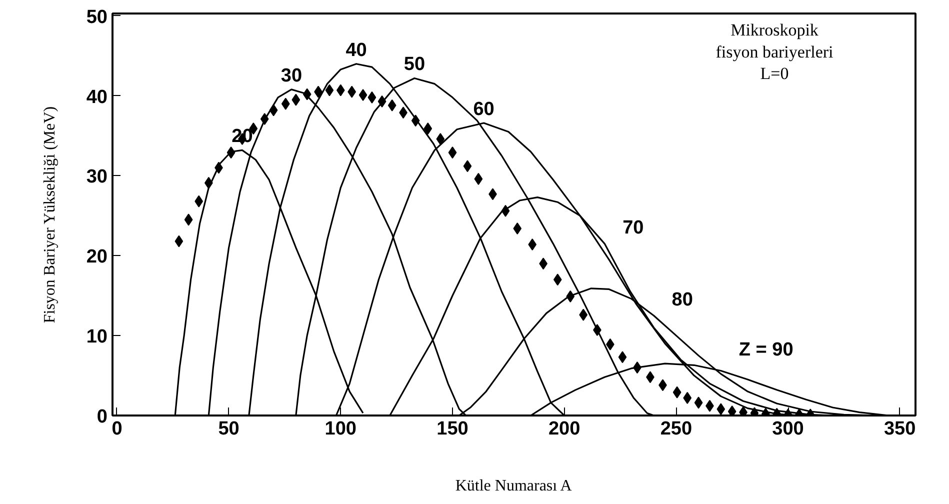 The height and width of the screenshot is (504, 949). I want to click on y-axis-title: Fisyon Bariyer Yüksekliği (MeV), so click(49, 215).